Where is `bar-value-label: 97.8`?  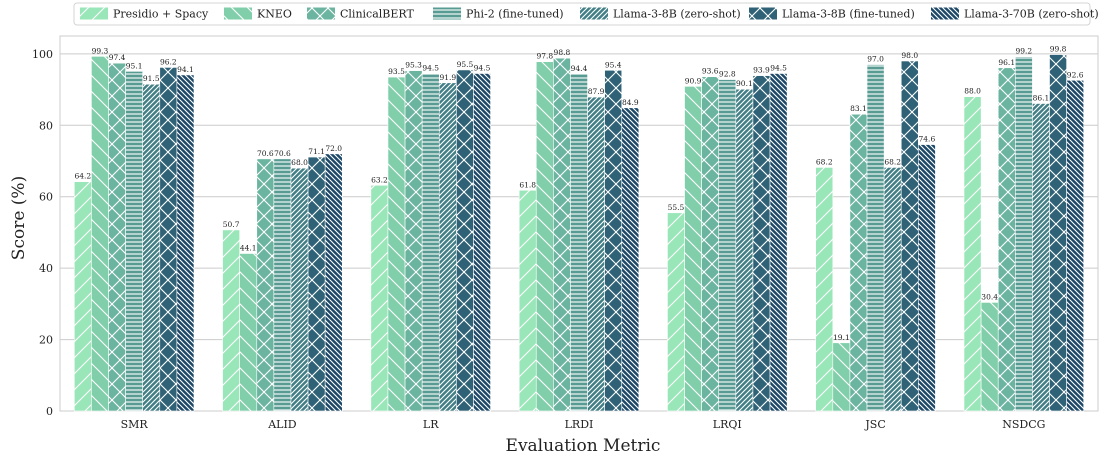 bar-value-label: 97.8 is located at coordinates (544, 56).